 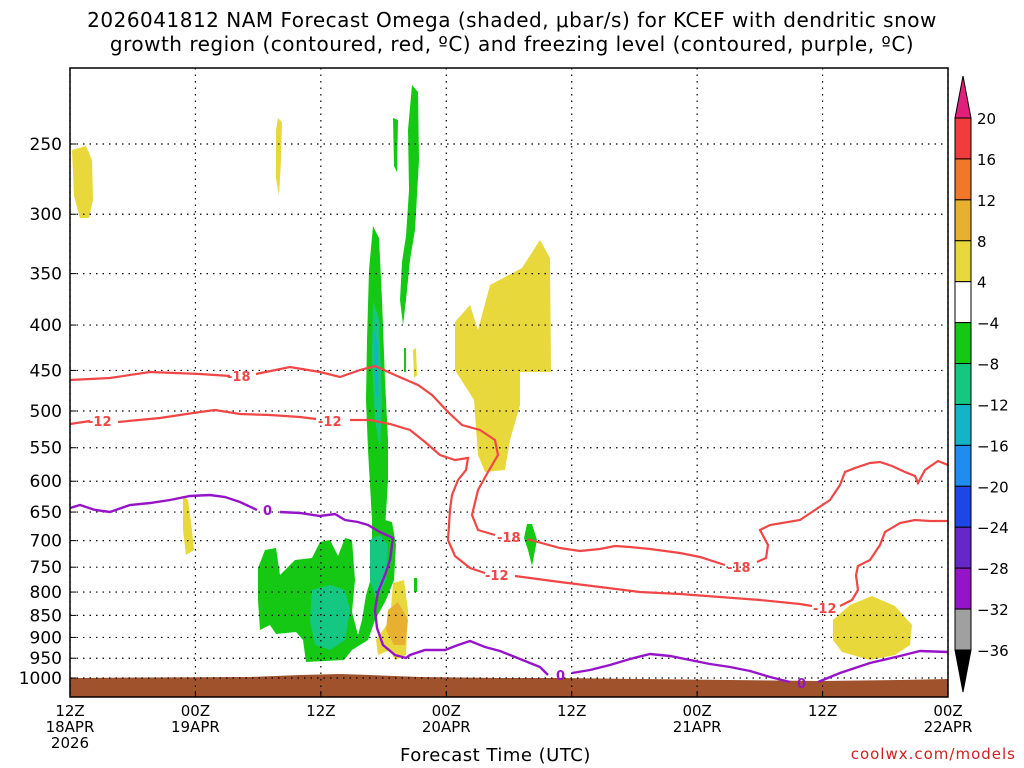 I want to click on y-tick-label: 300, so click(x=46, y=215).